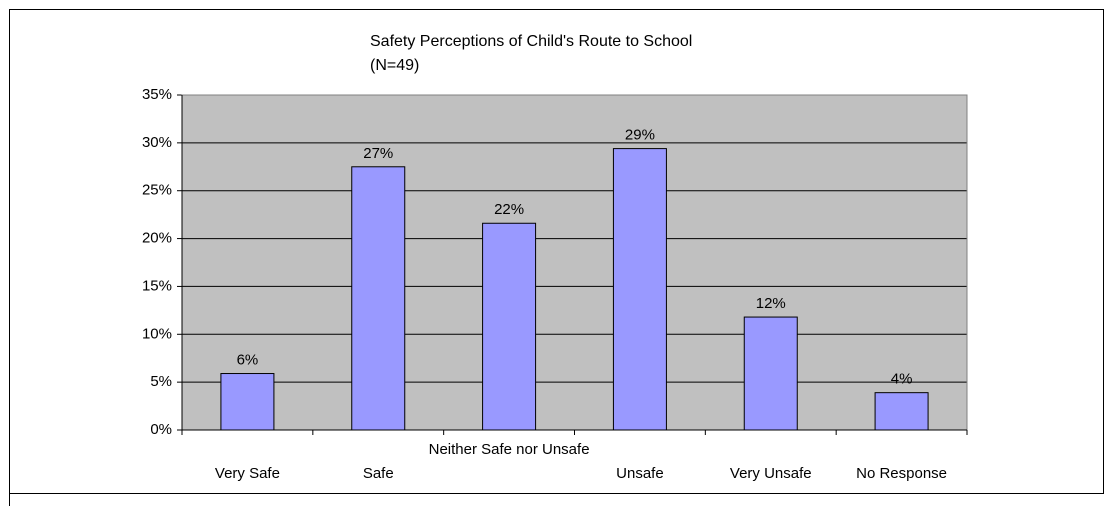 The height and width of the screenshot is (506, 1115). I want to click on y-tick-label: 10%, so click(157, 333).